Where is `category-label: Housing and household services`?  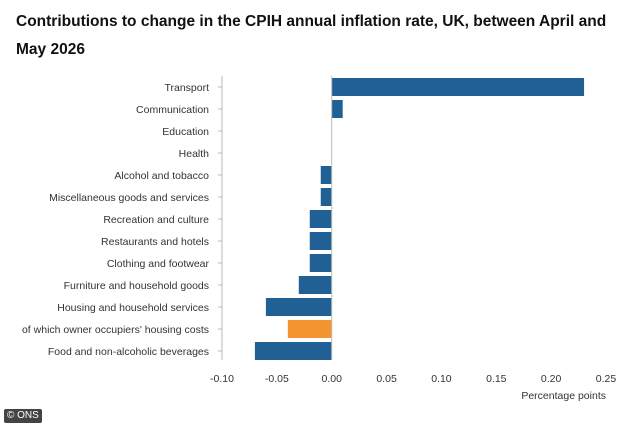
category-label: Housing and household services is located at coordinates (133, 308).